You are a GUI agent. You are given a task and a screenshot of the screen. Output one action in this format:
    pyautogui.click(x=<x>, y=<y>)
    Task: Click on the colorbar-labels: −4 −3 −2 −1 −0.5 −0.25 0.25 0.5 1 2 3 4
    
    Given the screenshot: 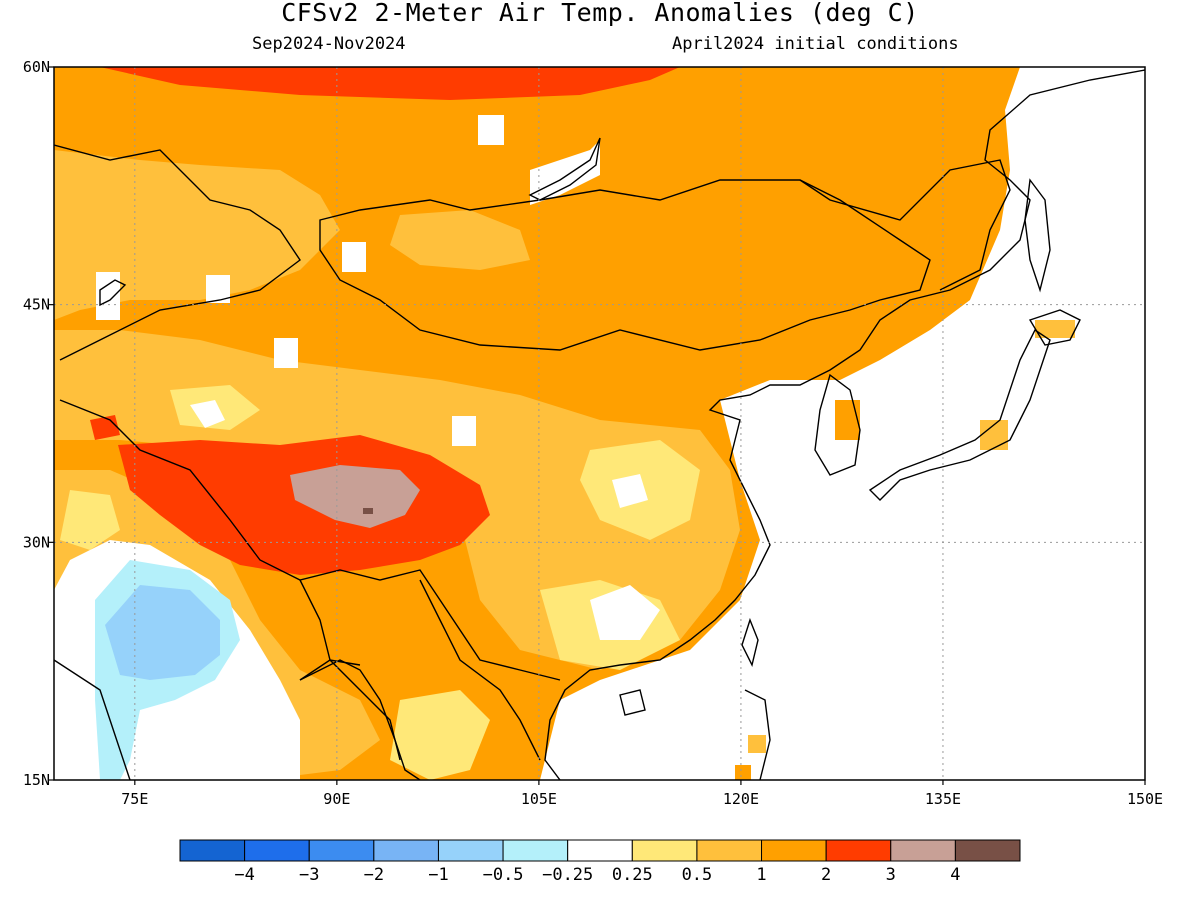 What is the action you would take?
    pyautogui.click(x=597, y=875)
    